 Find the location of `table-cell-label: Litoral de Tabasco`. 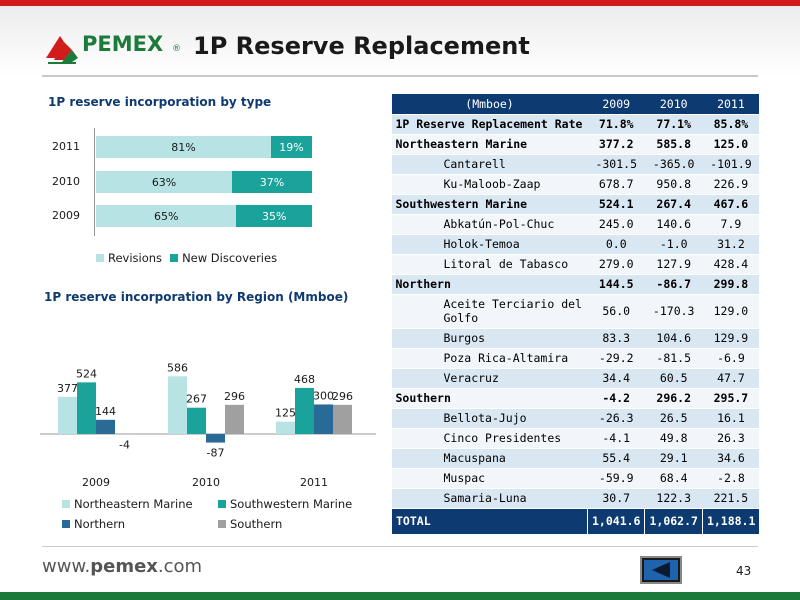

table-cell-label: Litoral de Tabasco is located at coordinates (489, 264).